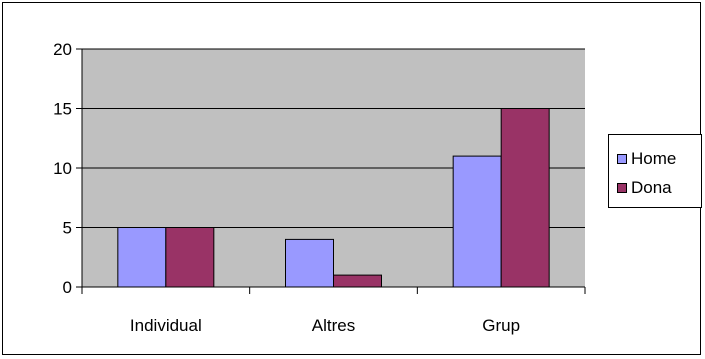  What do you see at coordinates (525, 198) in the screenshot?
I see `bar-dona-grup` at bounding box center [525, 198].